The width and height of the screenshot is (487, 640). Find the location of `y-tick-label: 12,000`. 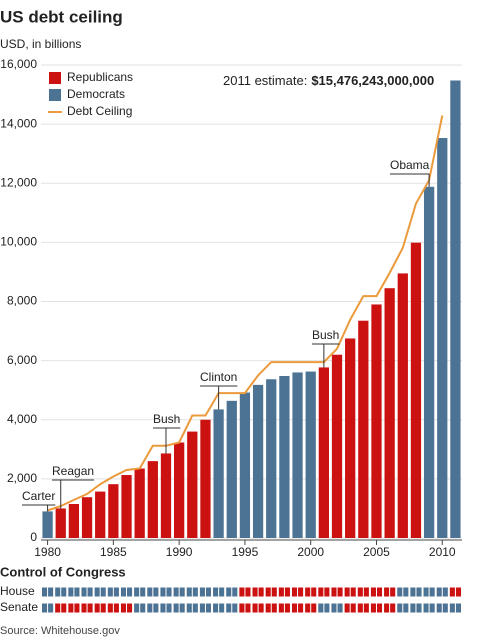

y-tick-label: 12,000 is located at coordinates (18, 182).